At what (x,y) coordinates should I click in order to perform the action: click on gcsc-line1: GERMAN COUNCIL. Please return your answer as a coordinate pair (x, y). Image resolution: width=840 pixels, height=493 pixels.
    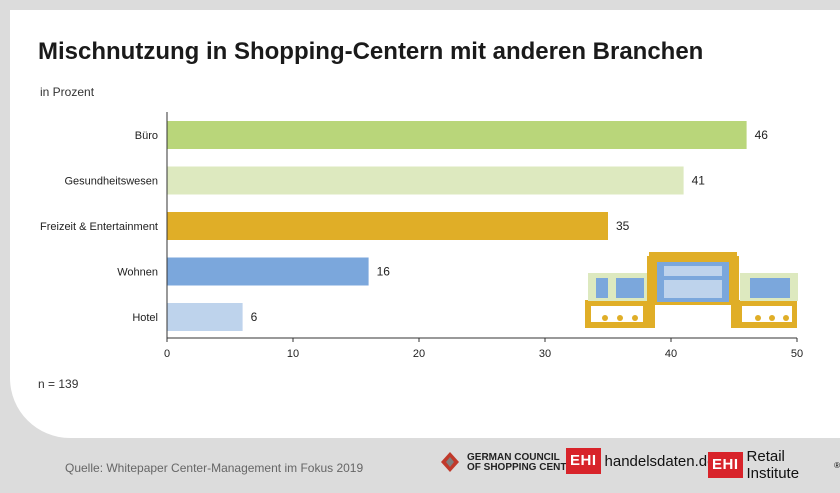
    Looking at the image, I should click on (513, 457).